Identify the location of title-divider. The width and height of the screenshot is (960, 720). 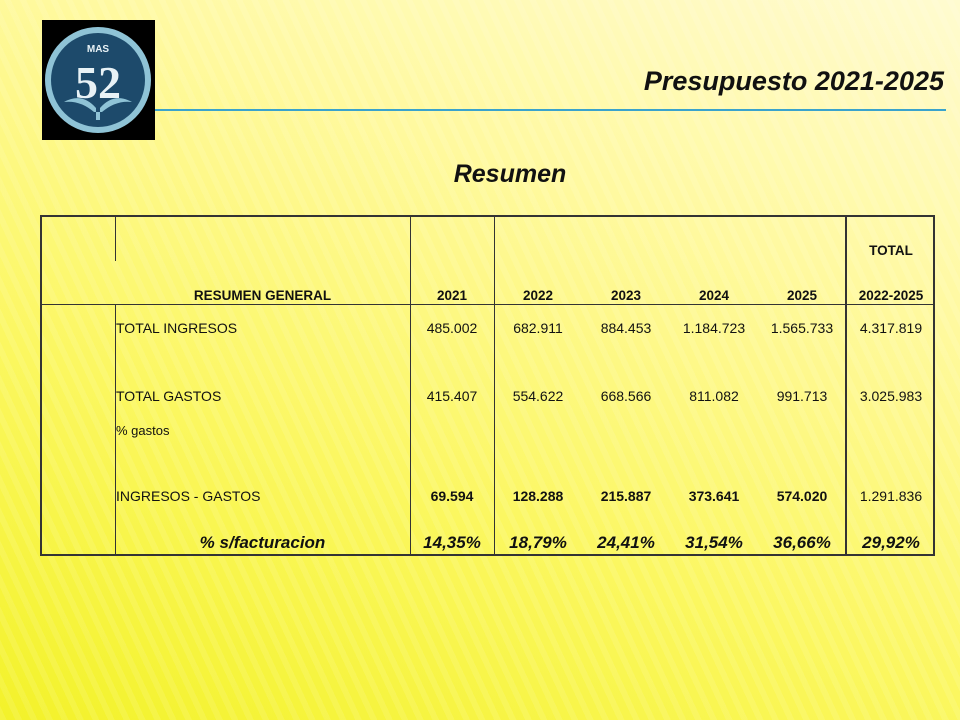
(550, 110).